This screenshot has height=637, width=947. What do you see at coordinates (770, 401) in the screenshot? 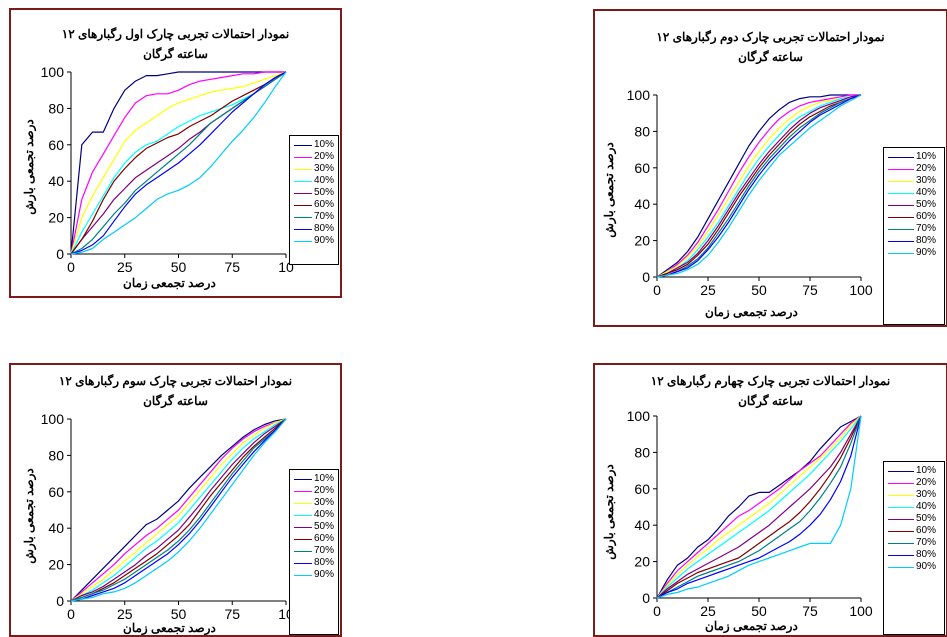
I see `chart-subtitle: ساعته گرگان` at bounding box center [770, 401].